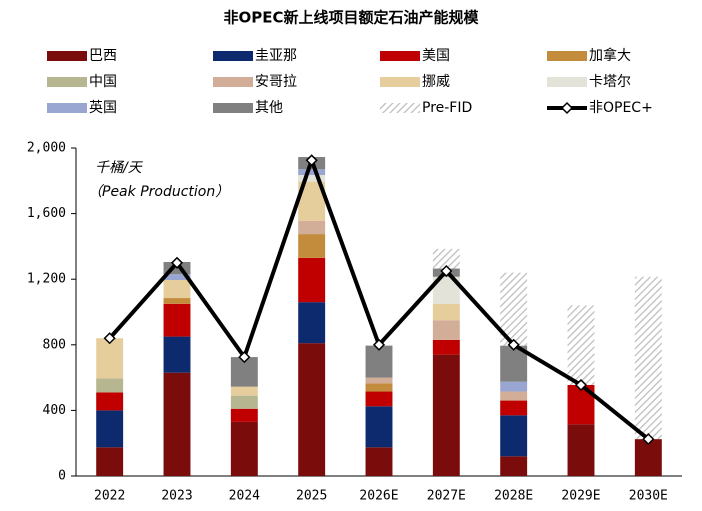  What do you see at coordinates (436, 56) in the screenshot?
I see `legend-label: 美国` at bounding box center [436, 56].